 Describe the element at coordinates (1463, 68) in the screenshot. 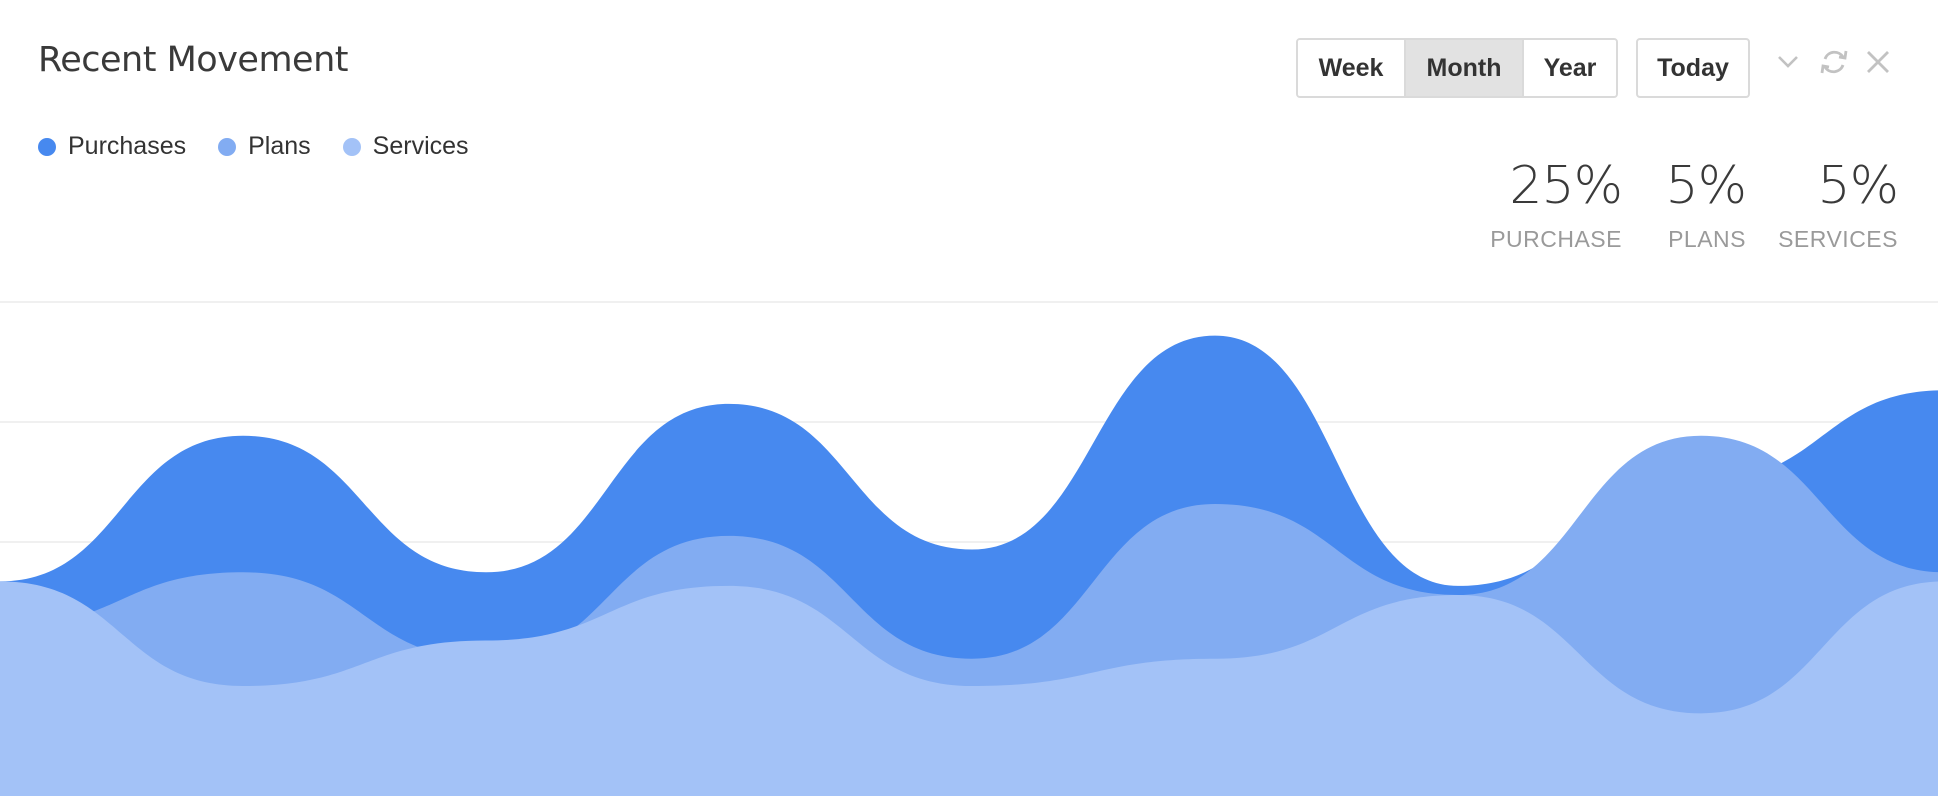

I see `range-month-button: Month` at that location.